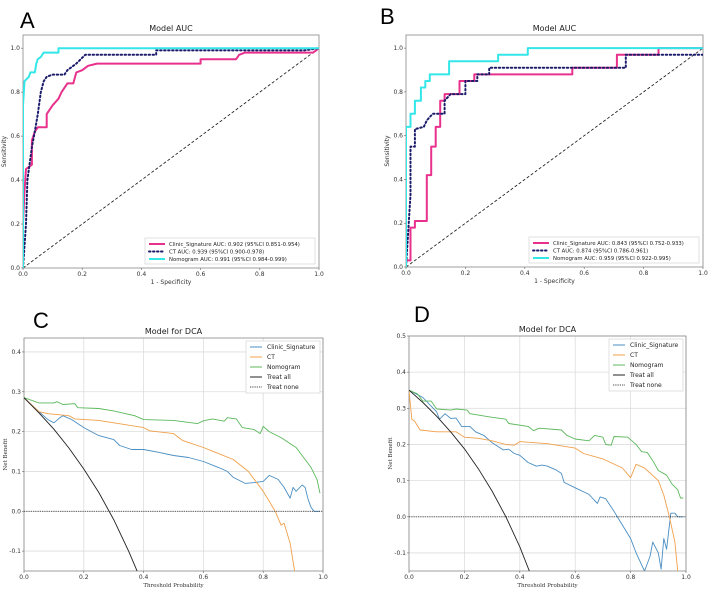 The image size is (708, 591). What do you see at coordinates (282, 387) in the screenshot?
I see `legend-label: Treat none` at bounding box center [282, 387].